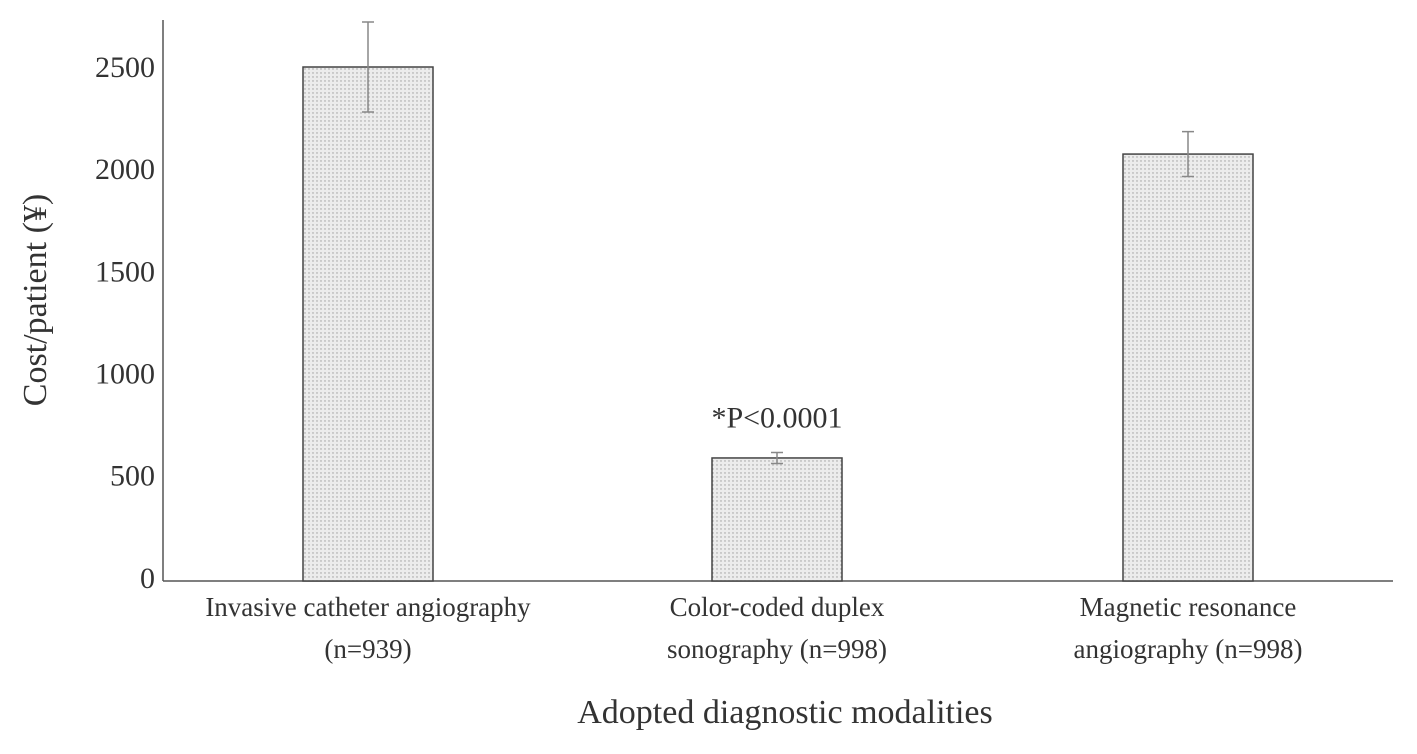 This screenshot has height=754, width=1417. Describe the element at coordinates (785, 712) in the screenshot. I see `x-axis-title: Adopted diagnostic modalities` at that location.